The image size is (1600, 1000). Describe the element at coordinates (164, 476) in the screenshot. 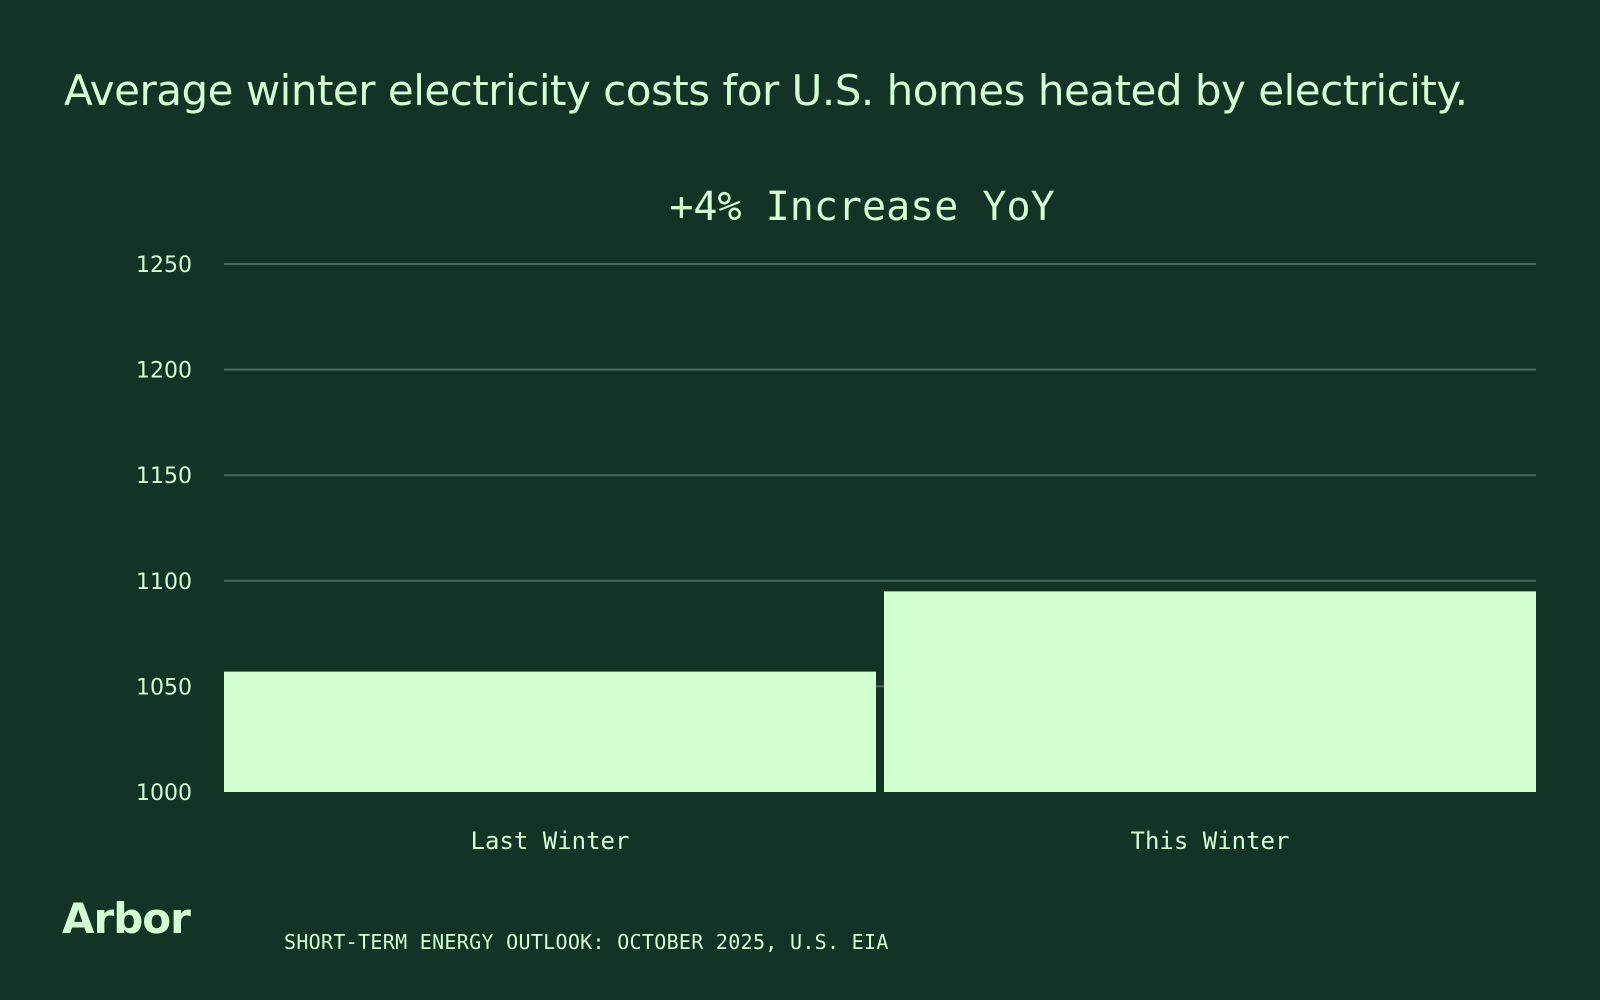

I see `y-tick-label-1150: 1150` at that location.